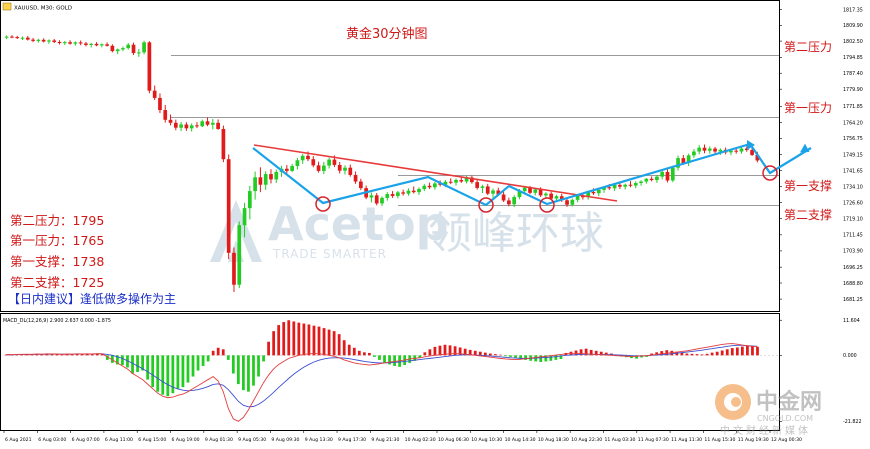 The height and width of the screenshot is (449, 870). What do you see at coordinates (853, 123) in the screenshot?
I see `price-tick-label: 1764.20` at bounding box center [853, 123].